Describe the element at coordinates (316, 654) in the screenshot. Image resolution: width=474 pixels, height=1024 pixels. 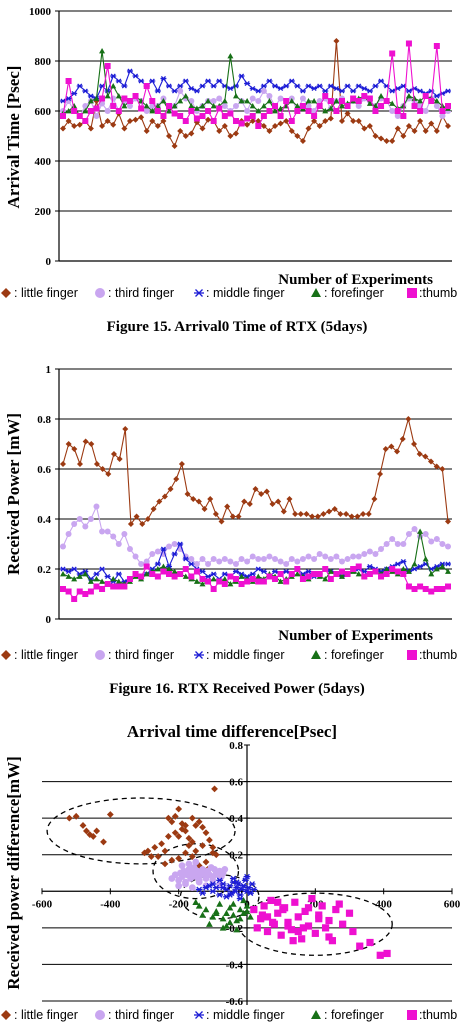
I see `legend-marker-fore` at that location.